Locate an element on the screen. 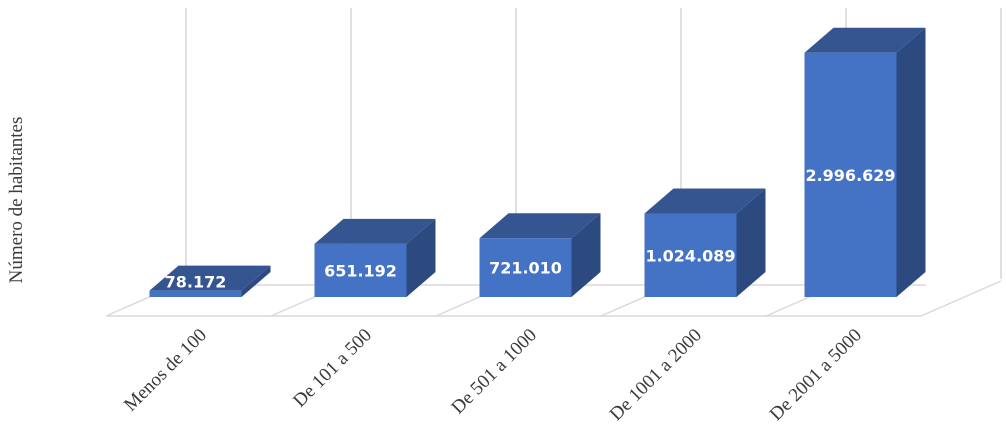 The image size is (1006, 446). data-label: 721.010 is located at coordinates (525, 268).